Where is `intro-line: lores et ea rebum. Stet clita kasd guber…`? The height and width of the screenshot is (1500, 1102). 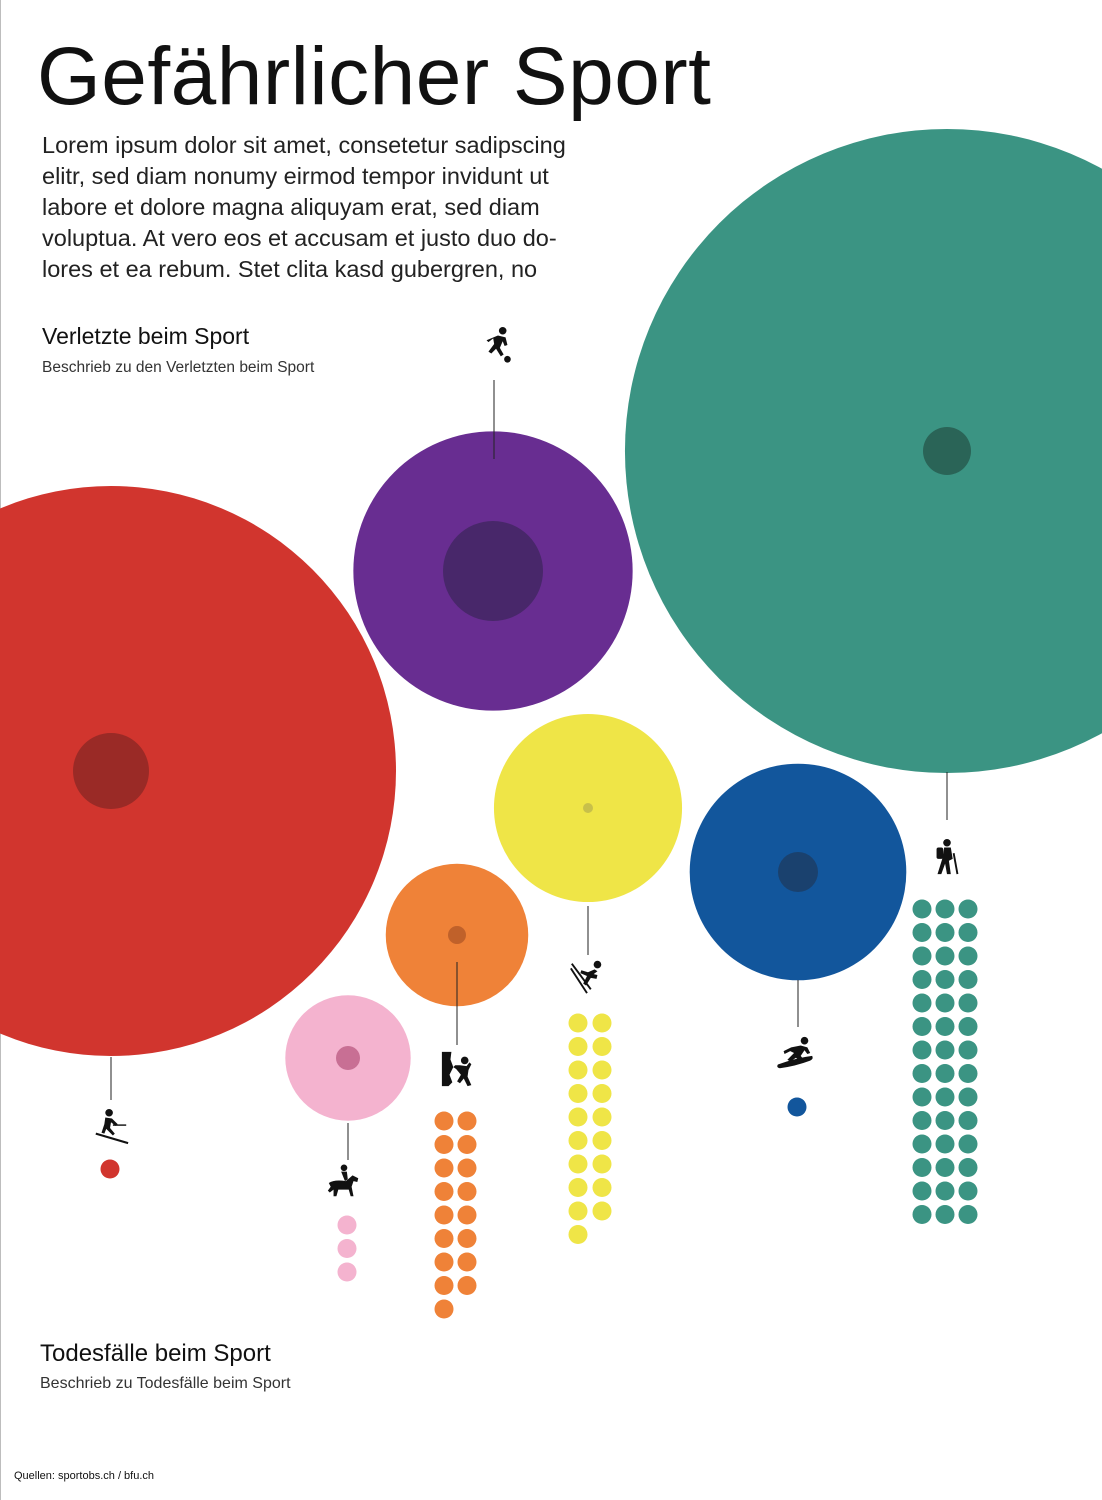
intro-line: lores et ea rebum. Stet clita kasd guber… is located at coordinates (290, 269).